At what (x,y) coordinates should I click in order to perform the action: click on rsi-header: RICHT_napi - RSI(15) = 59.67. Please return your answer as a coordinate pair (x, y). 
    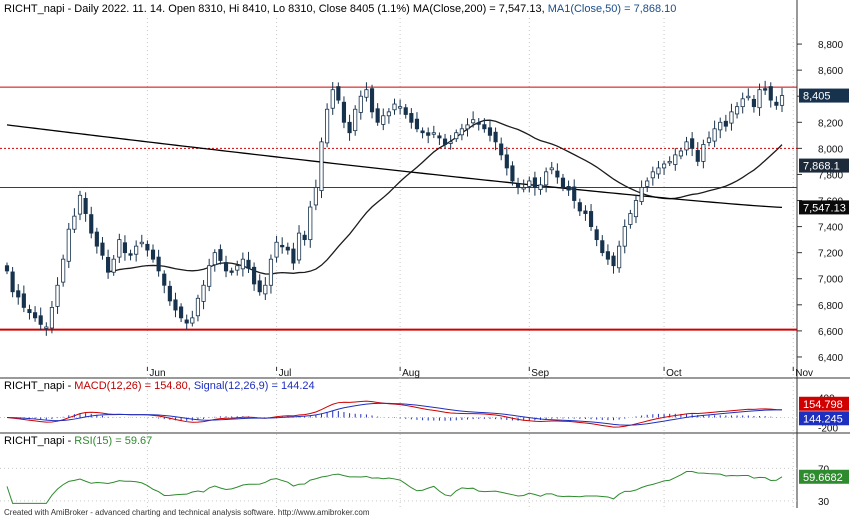
    Looking at the image, I should click on (78, 441).